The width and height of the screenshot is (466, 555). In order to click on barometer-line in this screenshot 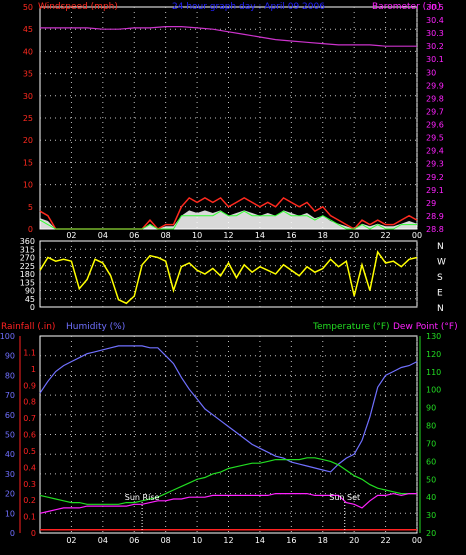, I will do `click(228, 36)`.